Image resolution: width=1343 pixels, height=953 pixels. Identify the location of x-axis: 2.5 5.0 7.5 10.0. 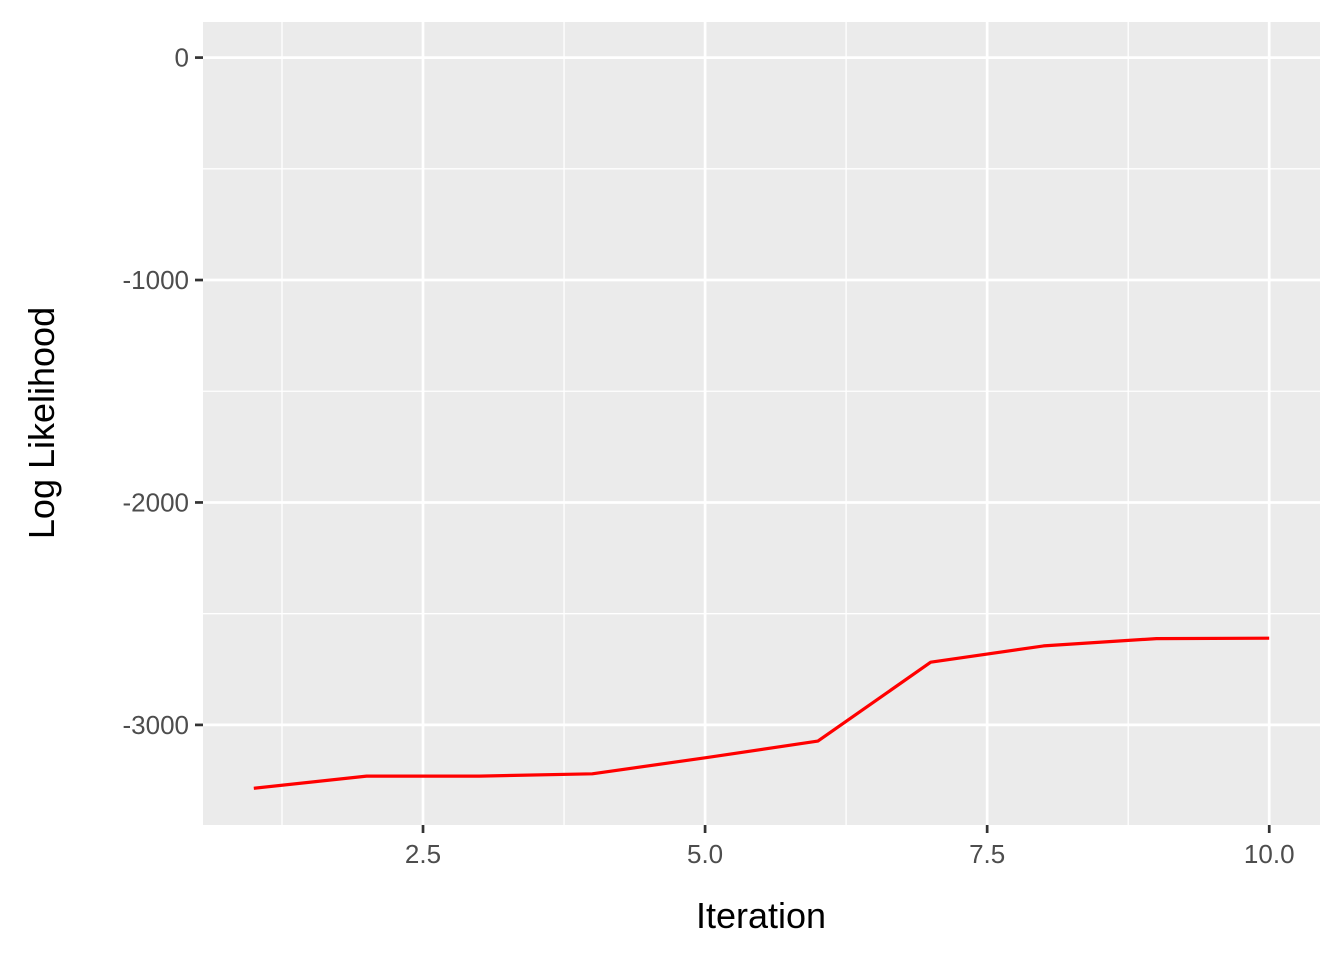
(850, 847).